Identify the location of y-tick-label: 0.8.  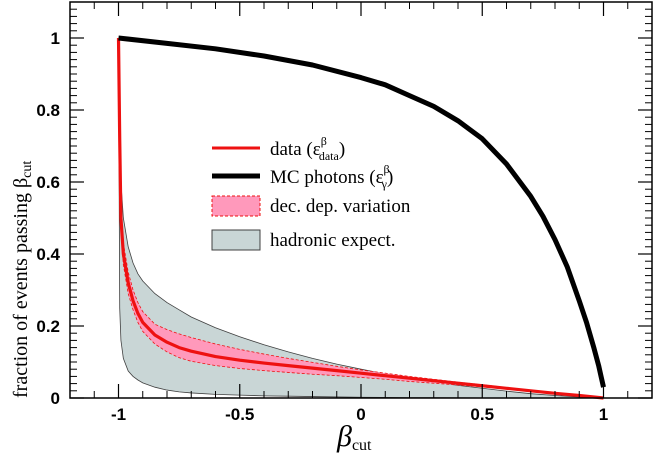
(48, 110).